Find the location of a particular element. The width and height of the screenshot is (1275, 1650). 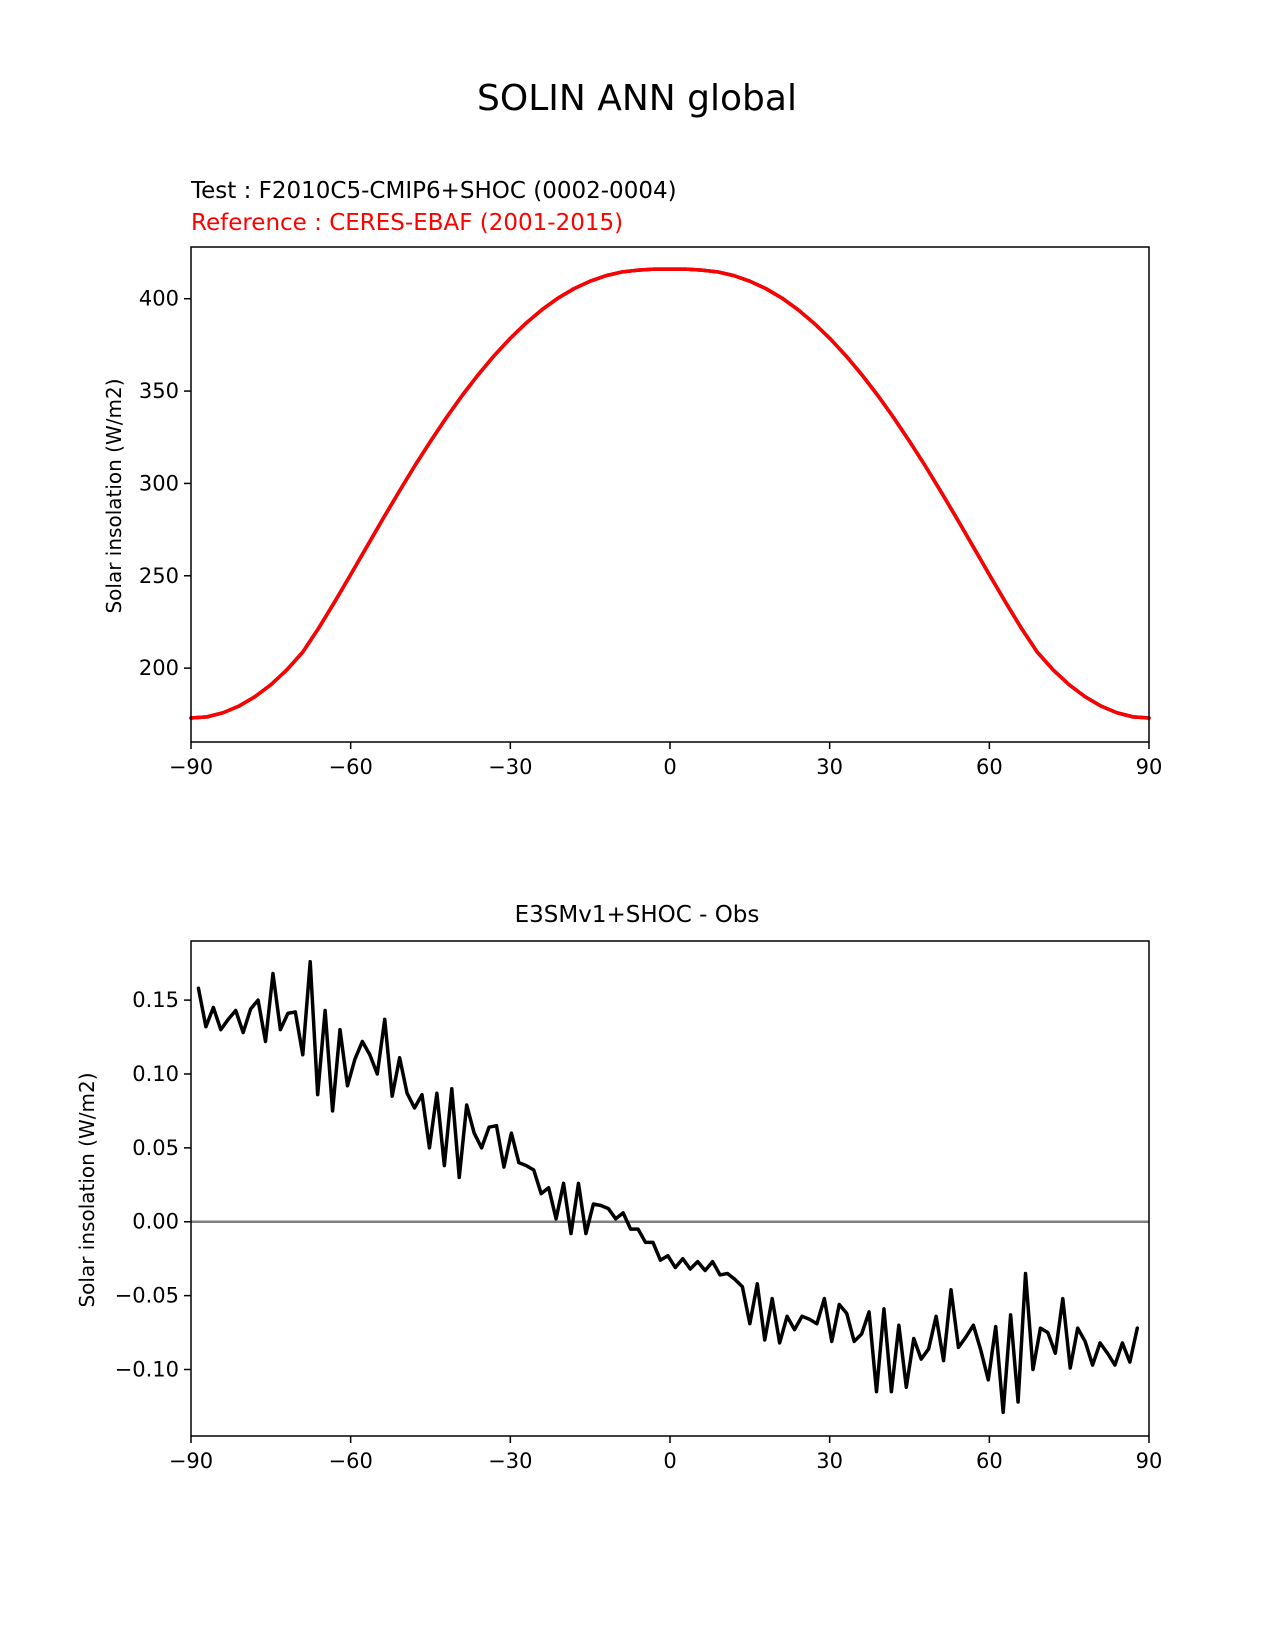

bottom-y-tick-label: −0.05 is located at coordinates (147, 1296).